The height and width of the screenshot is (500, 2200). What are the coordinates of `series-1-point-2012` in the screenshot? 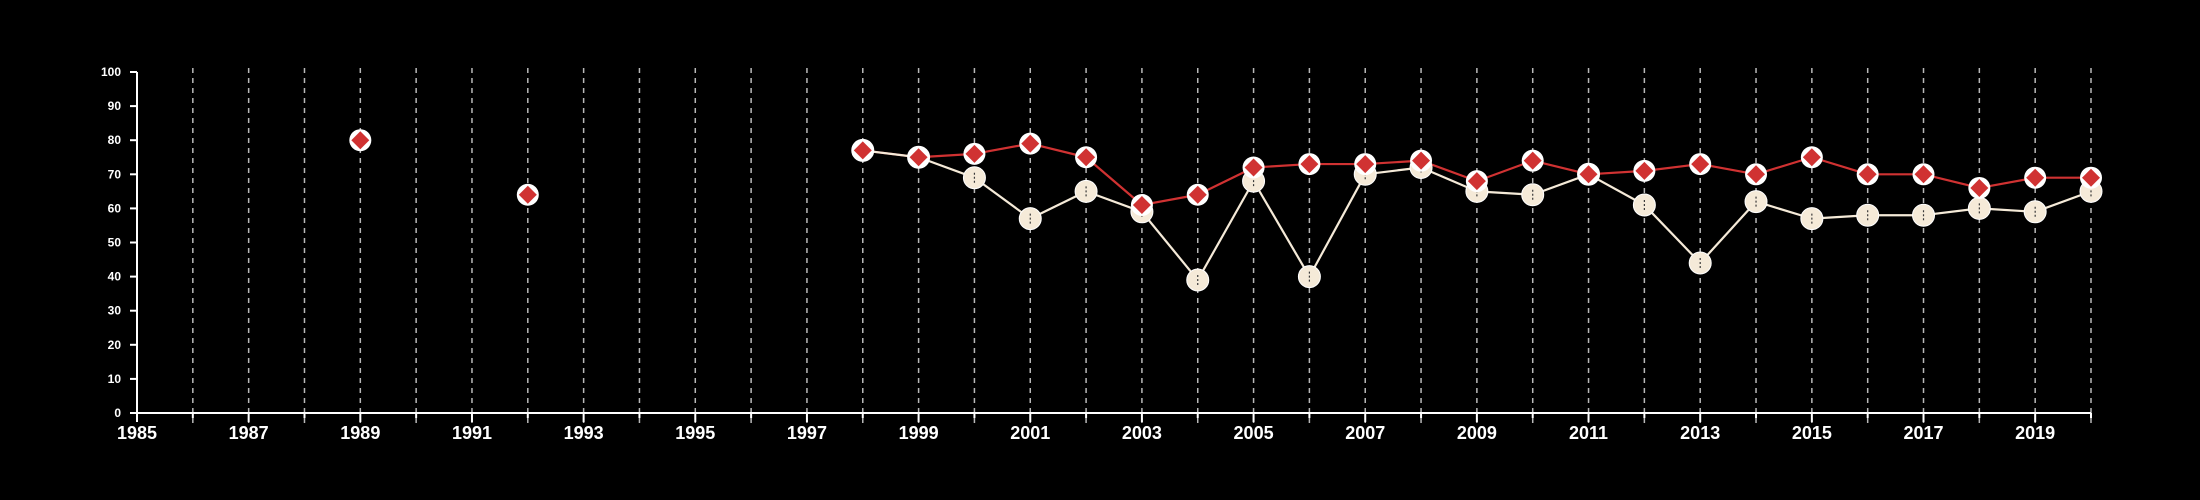 It's located at (1644, 170).